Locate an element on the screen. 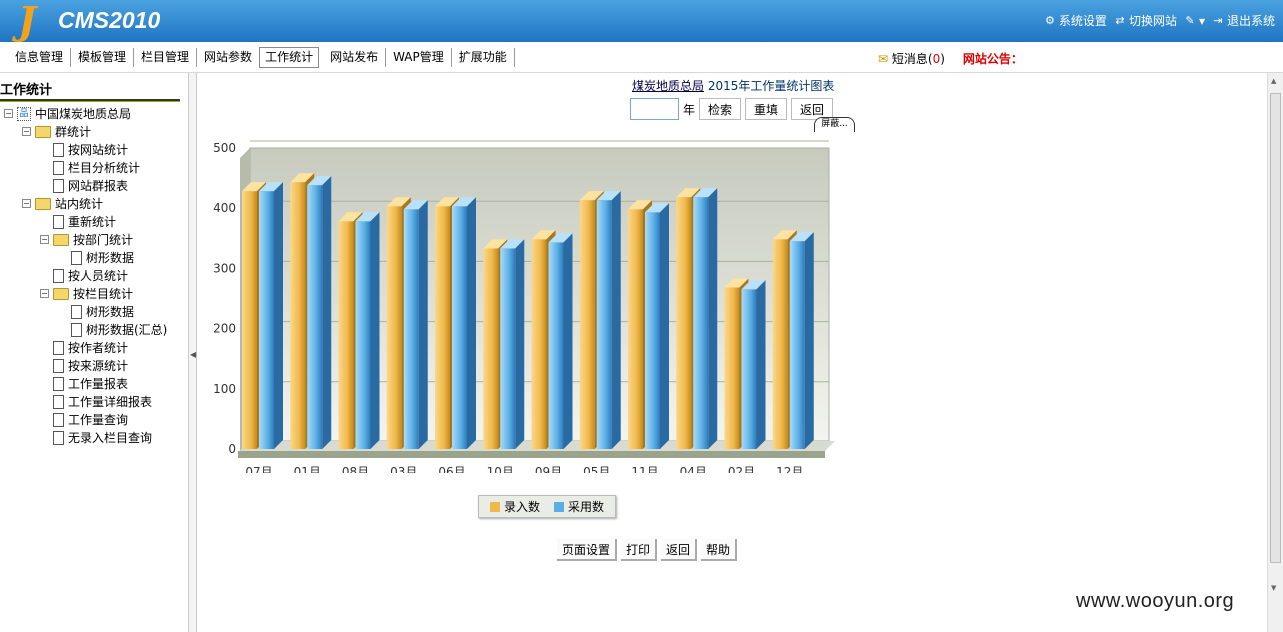 The width and height of the screenshot is (1283, 632). folder-icon is located at coordinates (61, 239).